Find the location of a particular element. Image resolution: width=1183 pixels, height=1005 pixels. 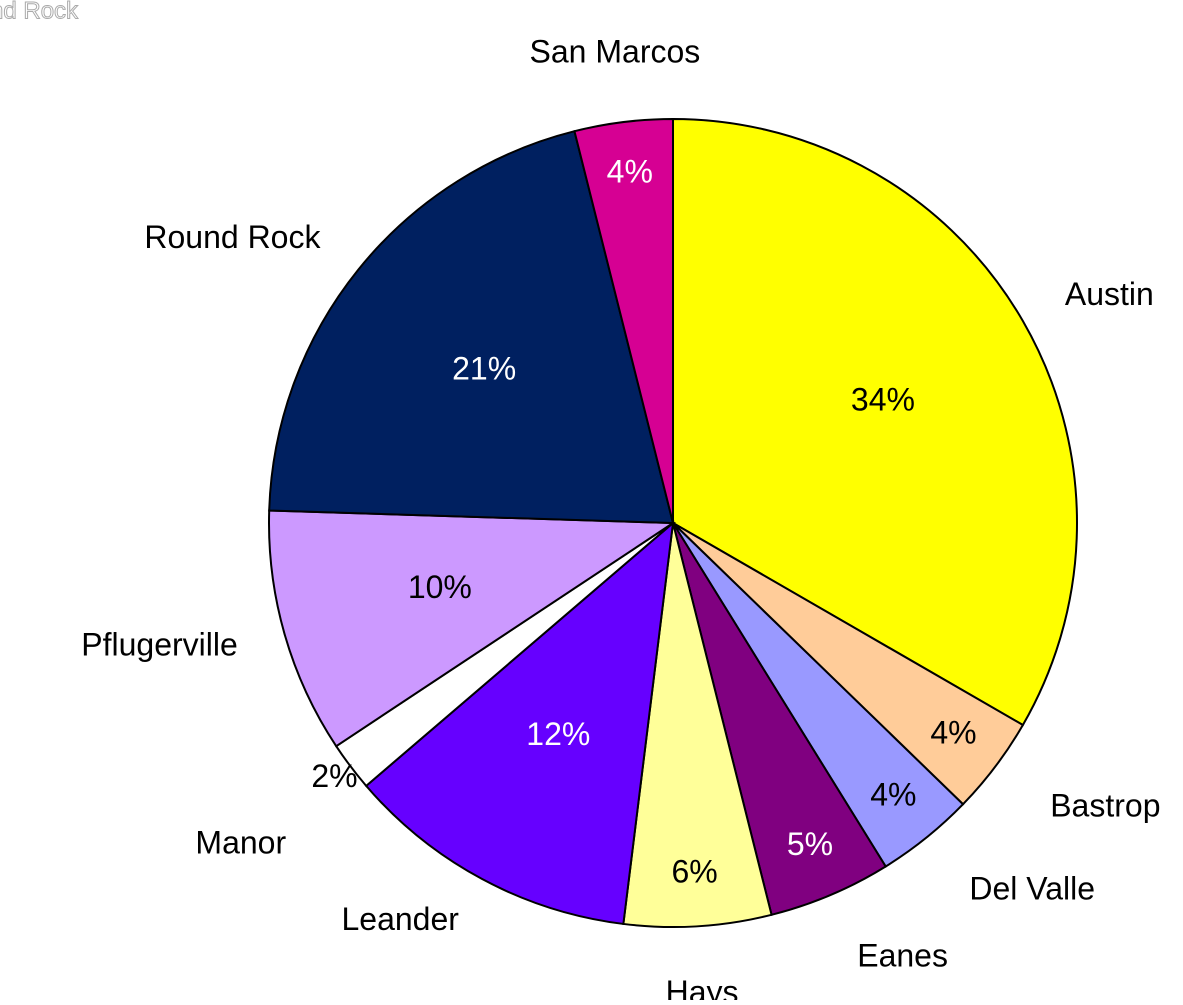

category-label: Round Rock is located at coordinates (232, 237).